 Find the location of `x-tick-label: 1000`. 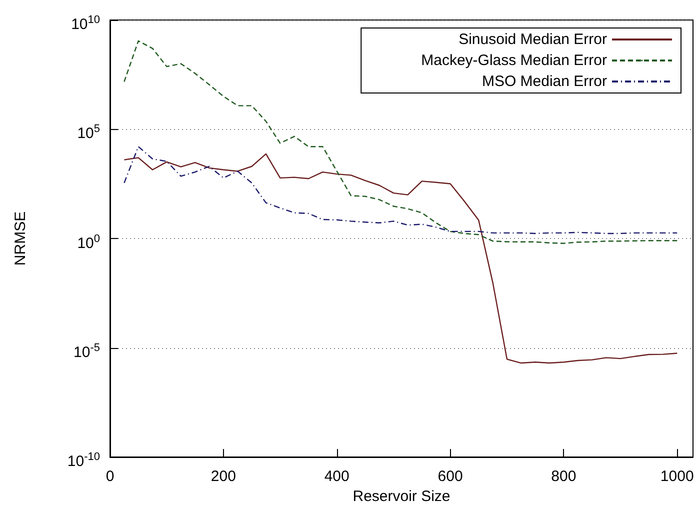

x-tick-label: 1000 is located at coordinates (677, 476).